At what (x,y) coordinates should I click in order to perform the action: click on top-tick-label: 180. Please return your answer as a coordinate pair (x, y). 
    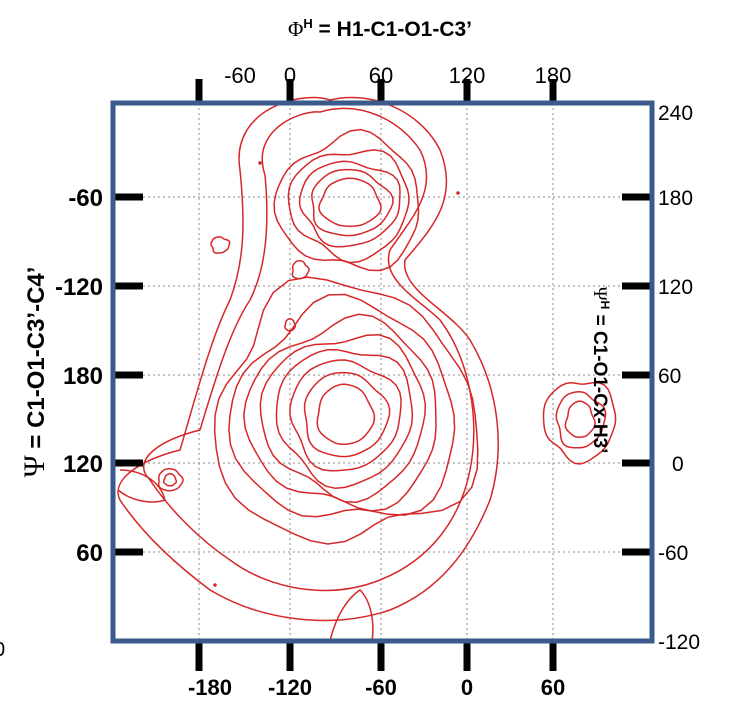
    Looking at the image, I should click on (553, 75).